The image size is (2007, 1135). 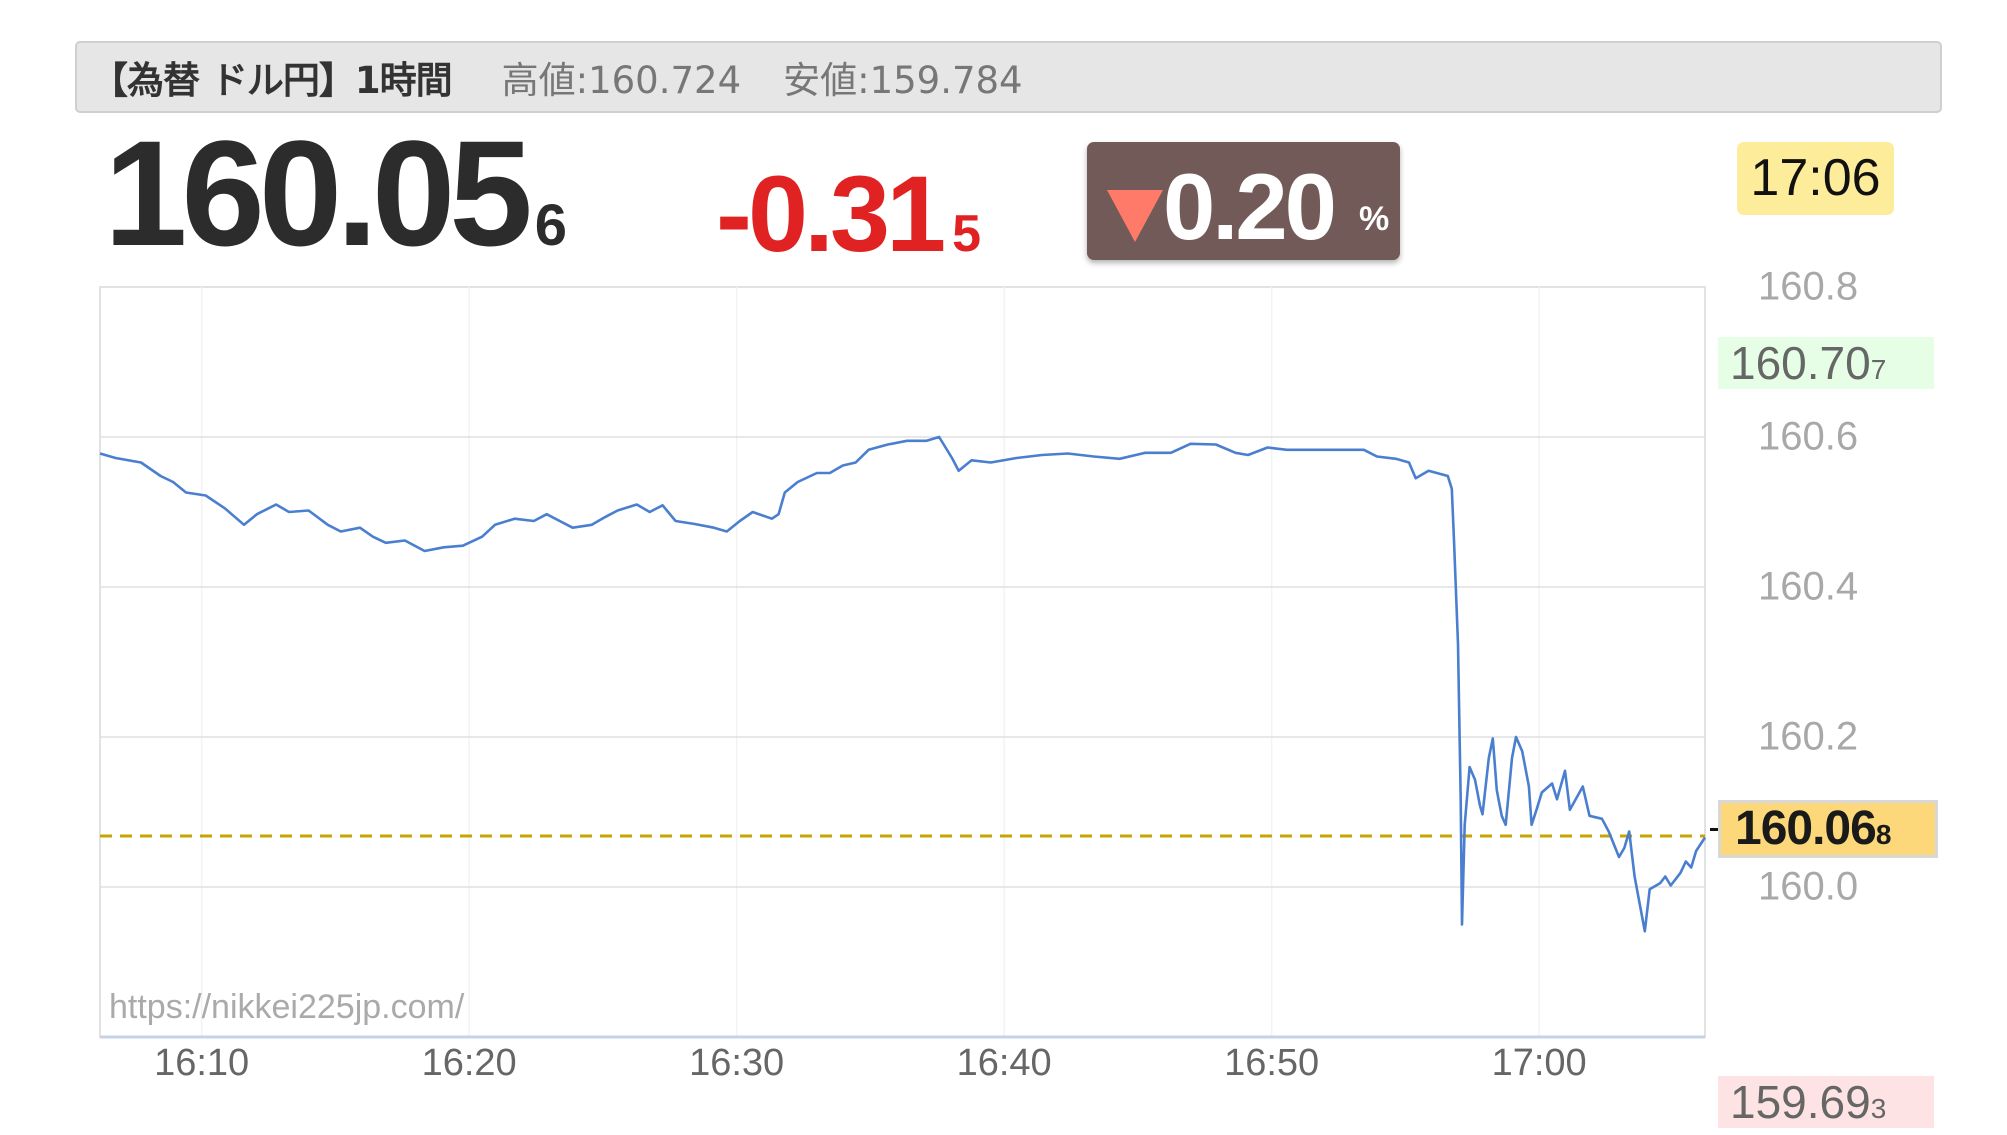 I want to click on x-tick-label: 16:10, so click(x=202, y=1063).